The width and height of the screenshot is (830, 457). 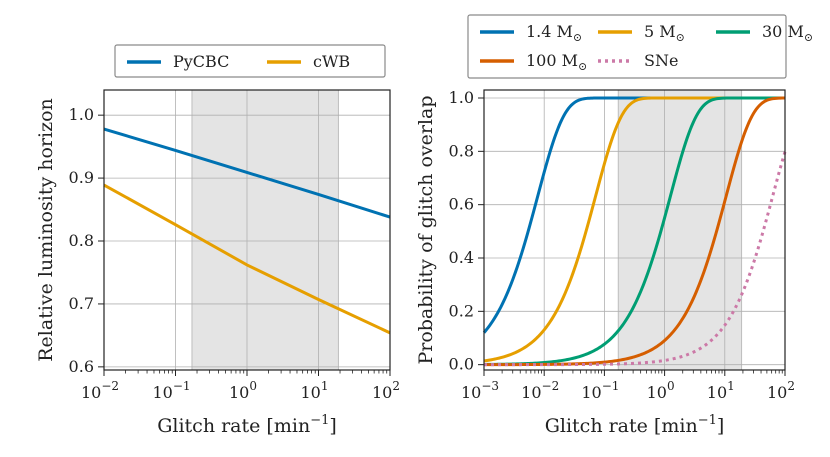 What do you see at coordinates (81, 177) in the screenshot?
I see `y-tick-label: 0.9` at bounding box center [81, 177].